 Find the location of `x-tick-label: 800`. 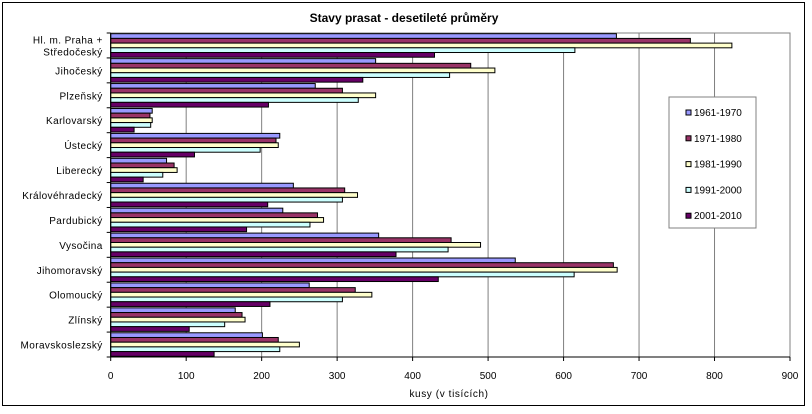

x-tick-label: 800 is located at coordinates (714, 376).